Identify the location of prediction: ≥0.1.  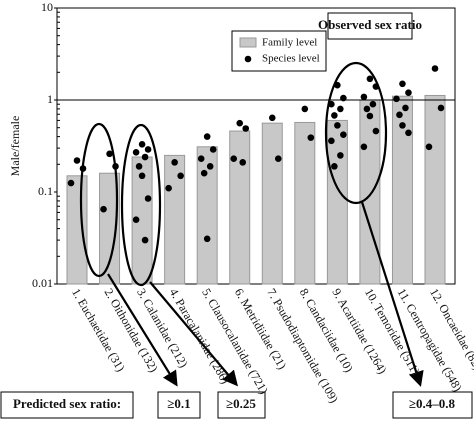
(178, 403).